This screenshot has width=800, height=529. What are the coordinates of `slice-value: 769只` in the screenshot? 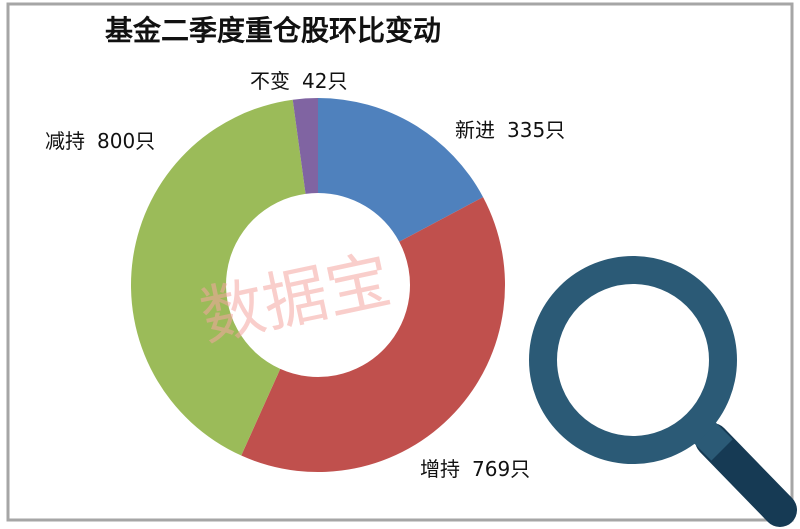 It's located at (501, 469).